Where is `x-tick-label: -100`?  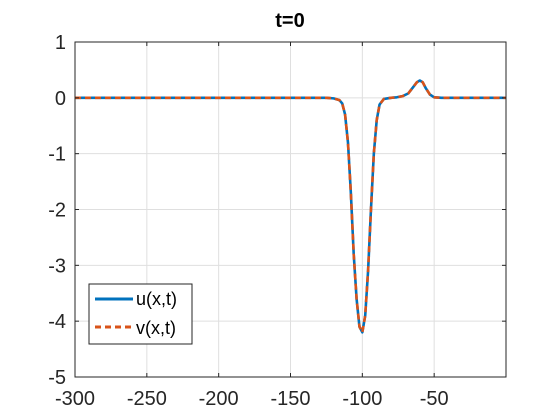 x-tick-label: -100 is located at coordinates (362, 399).